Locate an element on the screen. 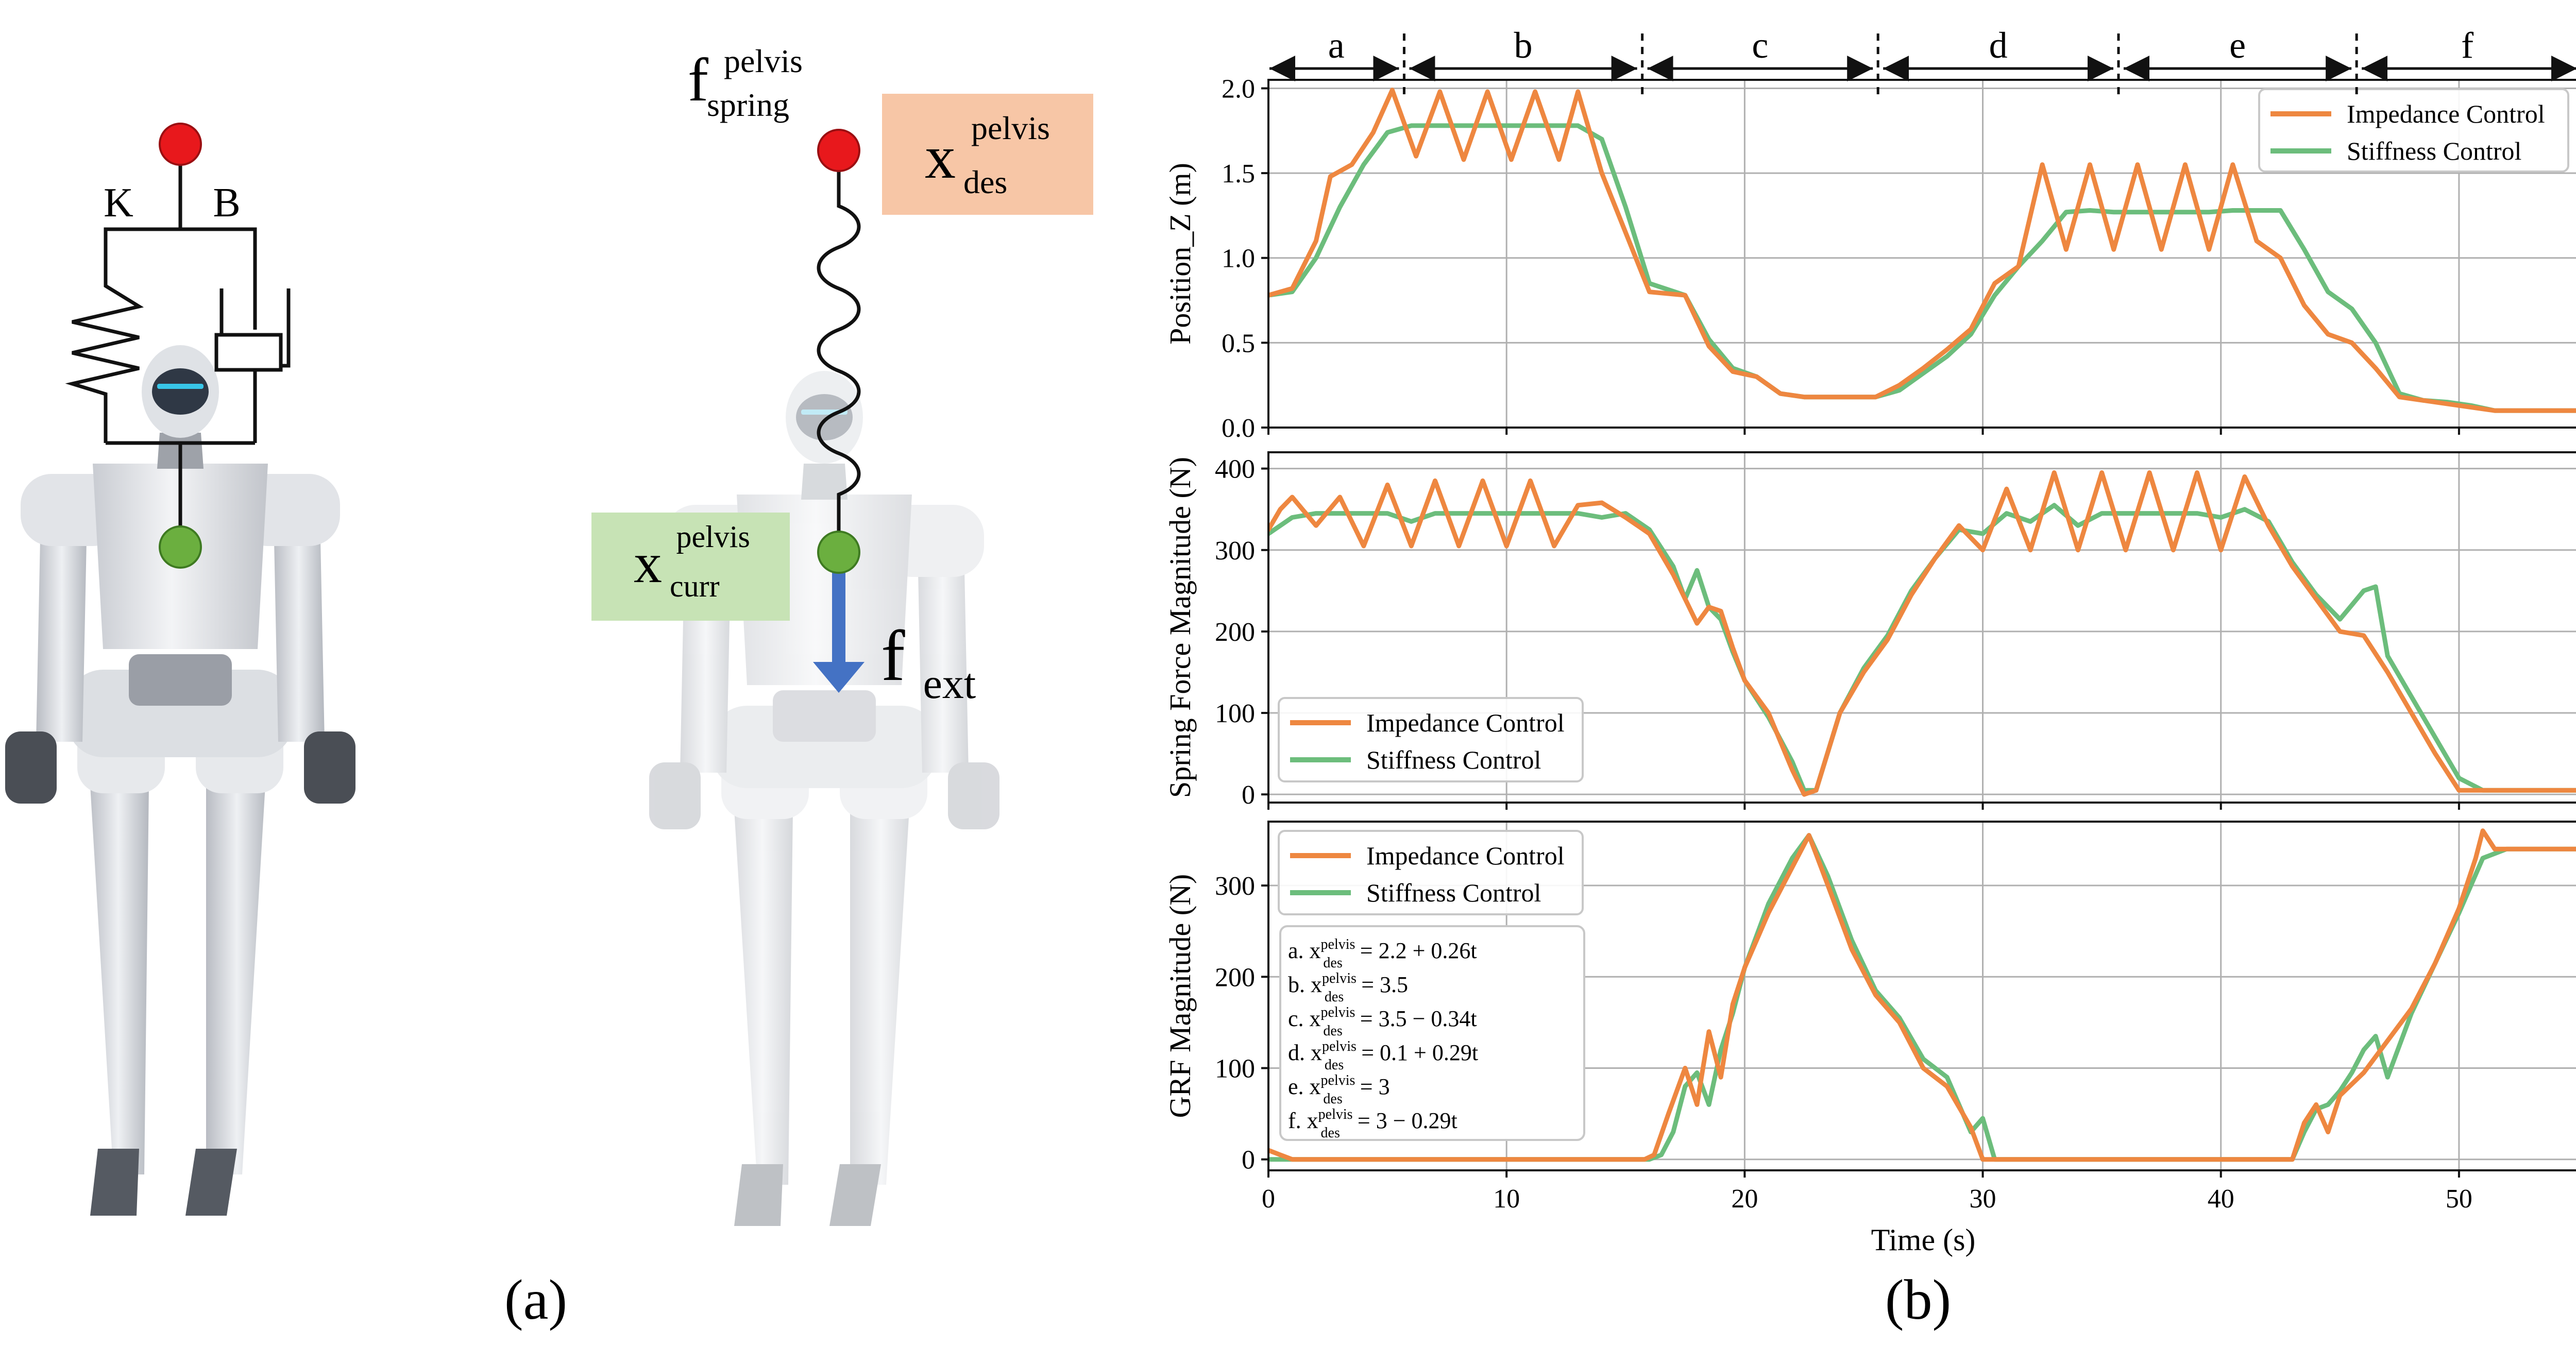  formula-rhs: = 3.5 is located at coordinates (1384, 984).